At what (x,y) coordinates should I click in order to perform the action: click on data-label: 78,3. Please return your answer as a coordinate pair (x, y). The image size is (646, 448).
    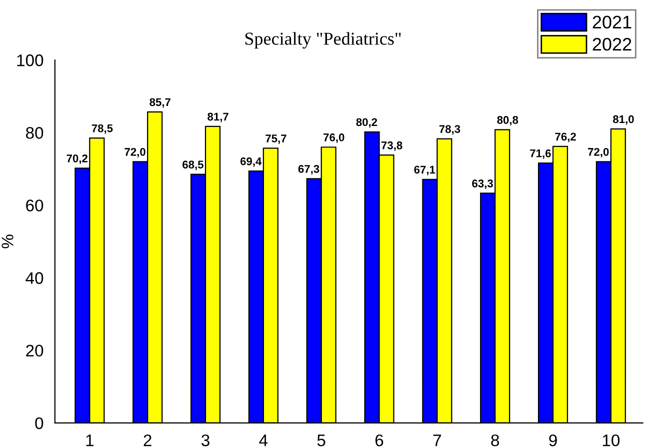
    Looking at the image, I should click on (449, 130).